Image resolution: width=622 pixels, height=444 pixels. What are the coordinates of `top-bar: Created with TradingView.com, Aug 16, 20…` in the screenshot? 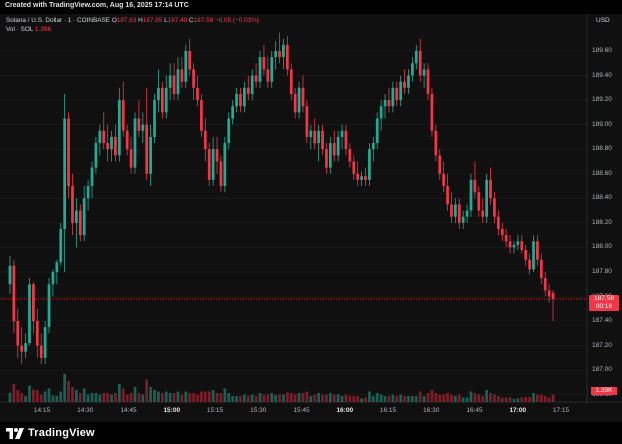 It's located at (311, 7).